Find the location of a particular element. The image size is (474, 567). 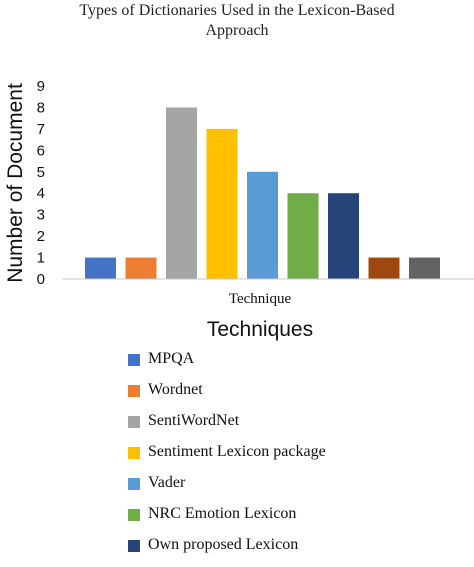

y-tick-label: 0 is located at coordinates (41, 279).